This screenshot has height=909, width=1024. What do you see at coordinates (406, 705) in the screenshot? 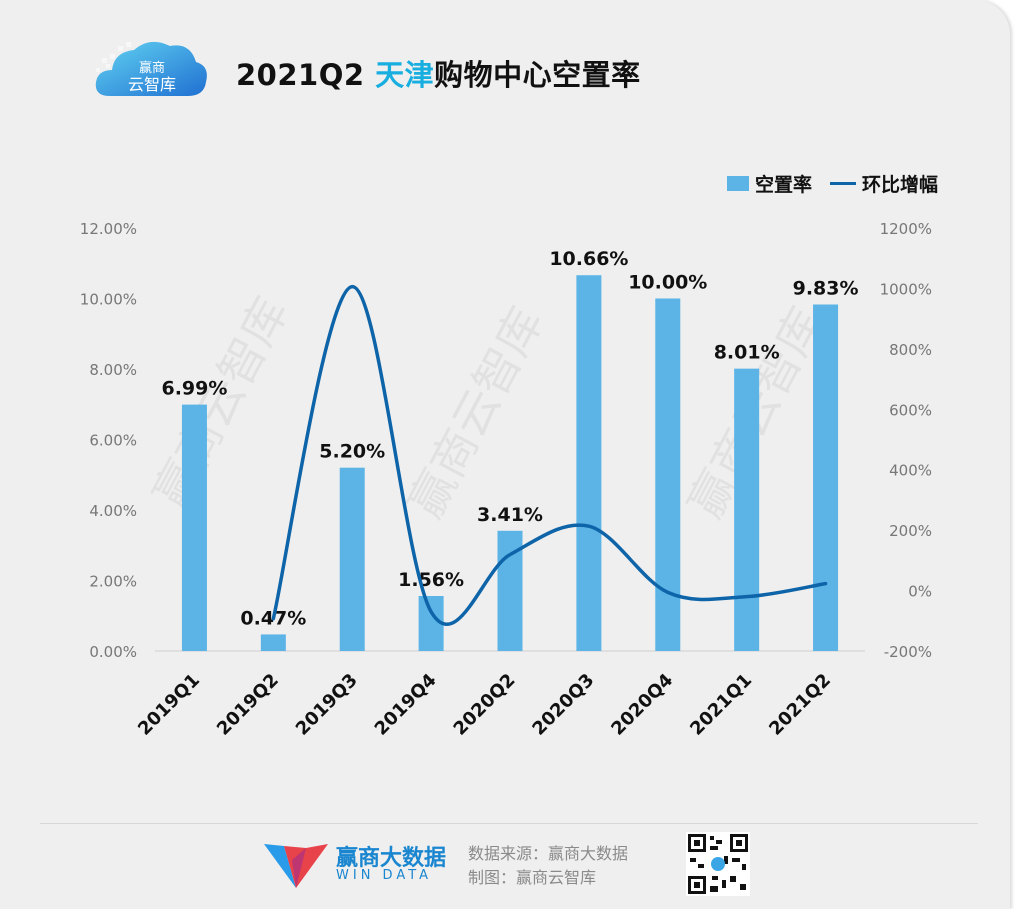
I see `x-tick-label: 2019Q4` at bounding box center [406, 705].